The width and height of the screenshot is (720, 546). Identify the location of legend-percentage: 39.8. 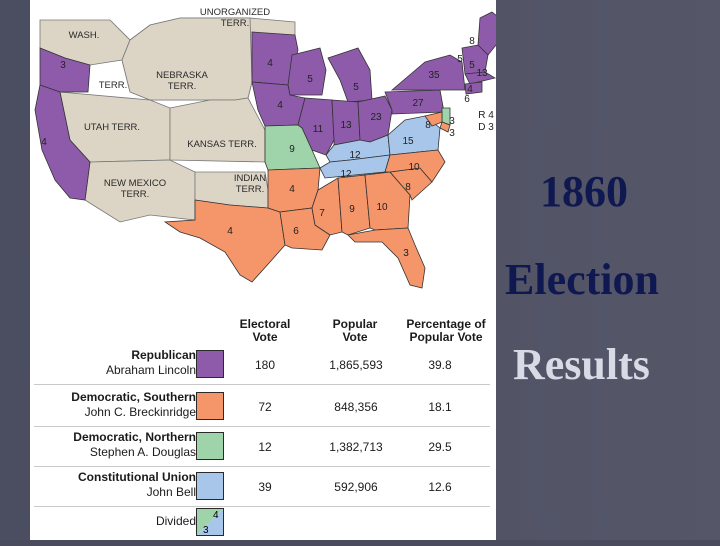
(440, 365).